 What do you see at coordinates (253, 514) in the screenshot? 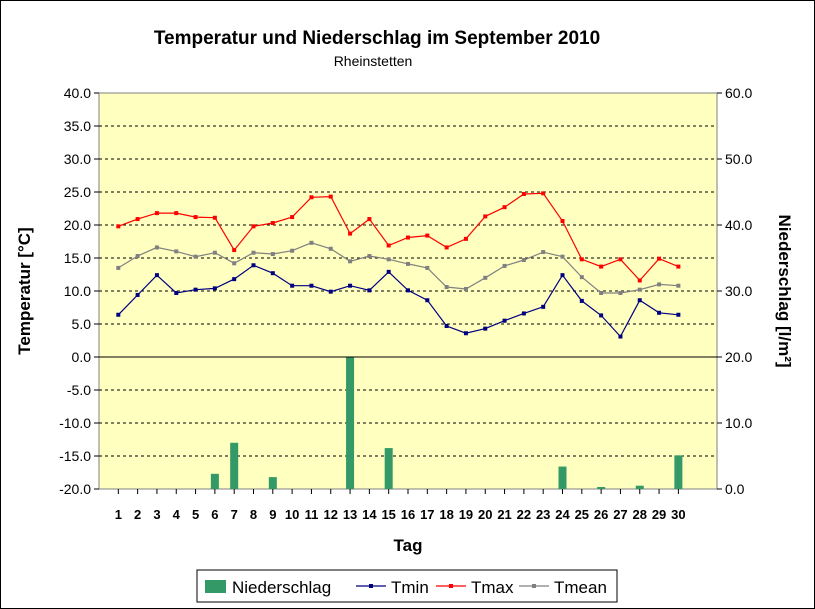
I see `x-tick-label: 8` at bounding box center [253, 514].